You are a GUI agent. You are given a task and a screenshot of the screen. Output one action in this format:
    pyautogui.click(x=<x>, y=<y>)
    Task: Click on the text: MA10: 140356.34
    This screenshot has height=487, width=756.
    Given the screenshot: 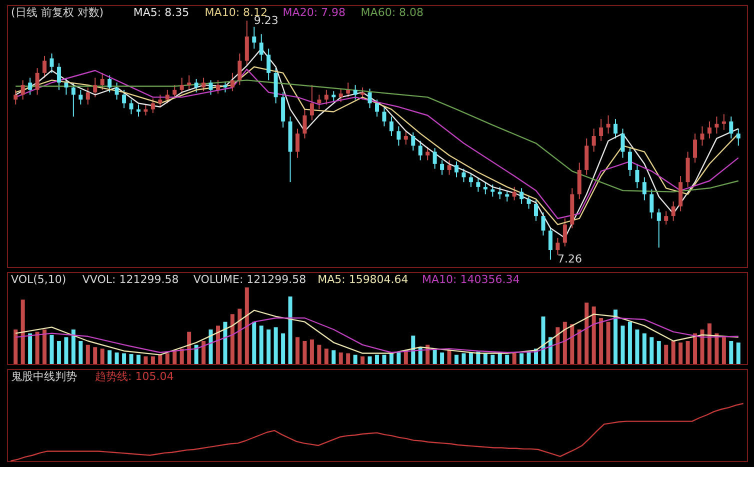 What is the action you would take?
    pyautogui.click(x=471, y=279)
    